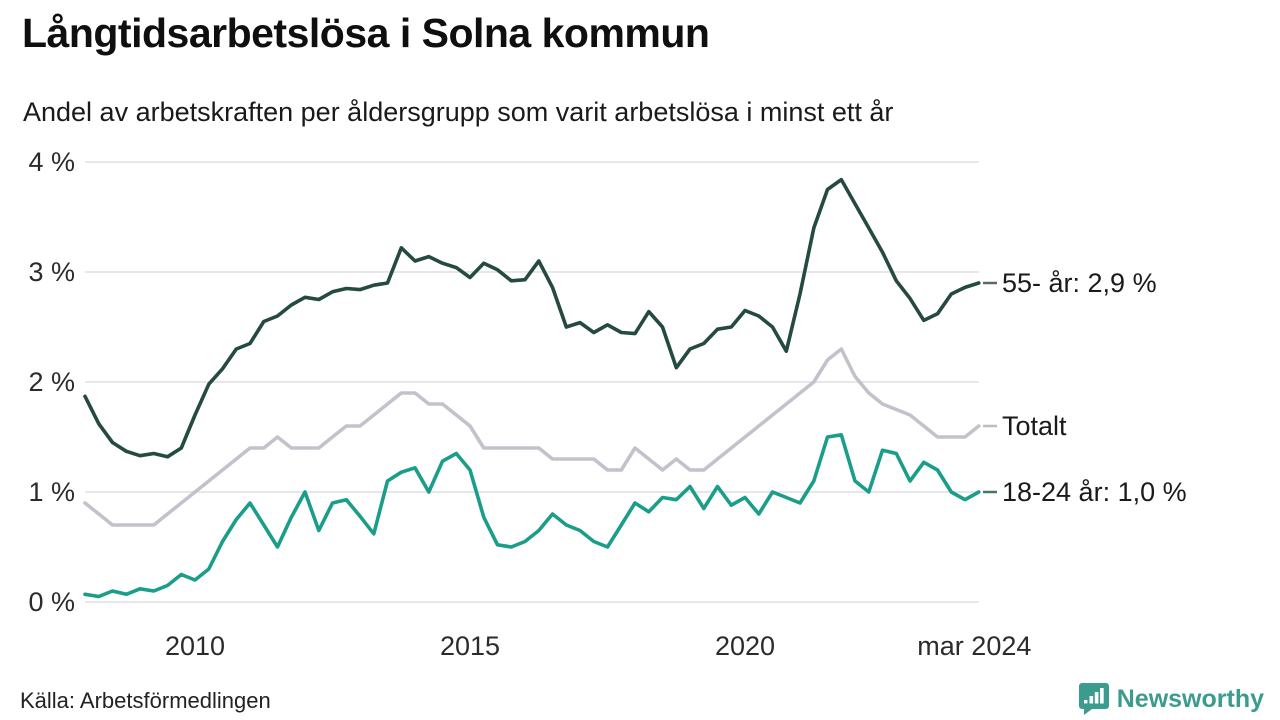  Describe the element at coordinates (1034, 426) in the screenshot. I see `series-end-label: Totalt` at that location.